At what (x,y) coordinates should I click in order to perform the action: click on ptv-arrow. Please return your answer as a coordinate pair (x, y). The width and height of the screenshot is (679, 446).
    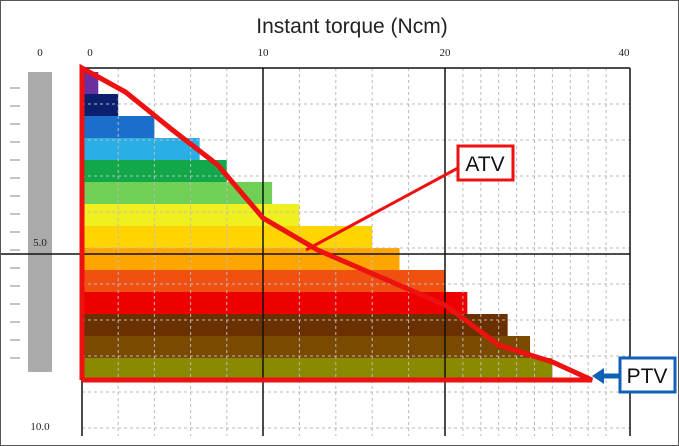
    Looking at the image, I should click on (598, 376).